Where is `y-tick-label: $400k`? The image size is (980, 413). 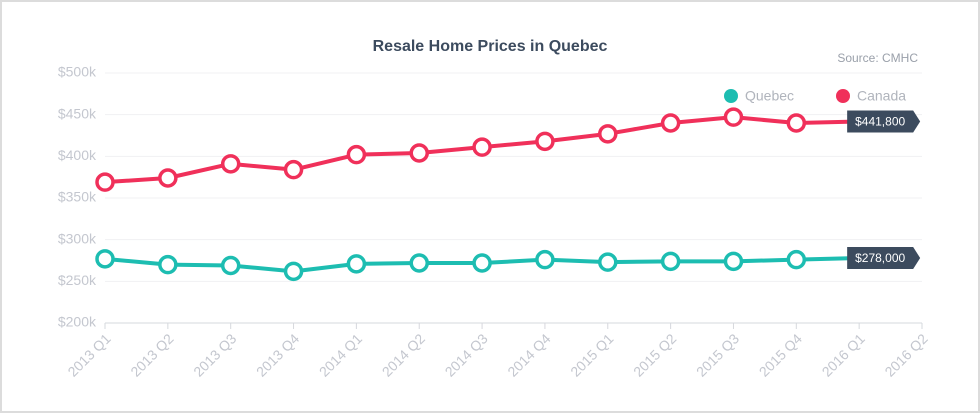 y-tick-label: $400k is located at coordinates (77, 155).